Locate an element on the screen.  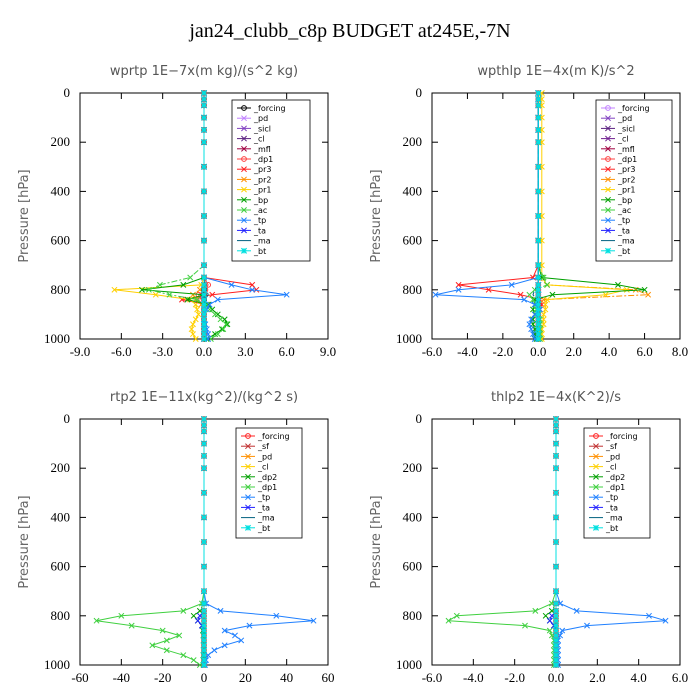
x-tick-label: -3.0 is located at coordinates (162, 351).